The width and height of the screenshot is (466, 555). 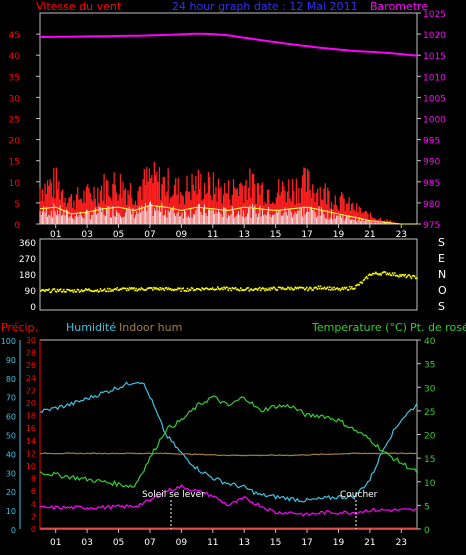 What do you see at coordinates (31, 390) in the screenshot?
I see `precip-tick-label: 22` at bounding box center [31, 390].